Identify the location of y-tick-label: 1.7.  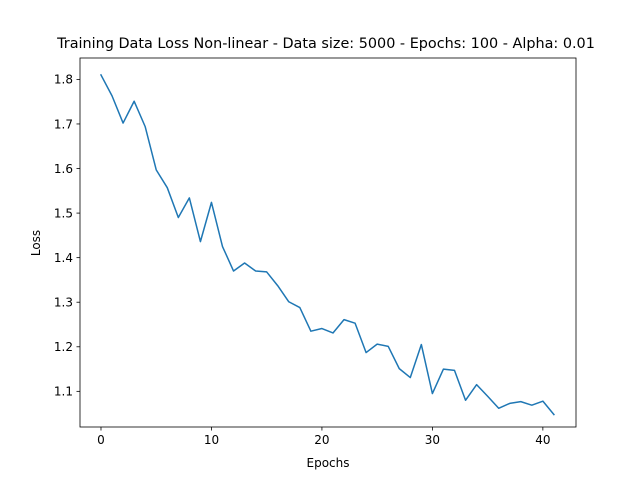
(63, 124).